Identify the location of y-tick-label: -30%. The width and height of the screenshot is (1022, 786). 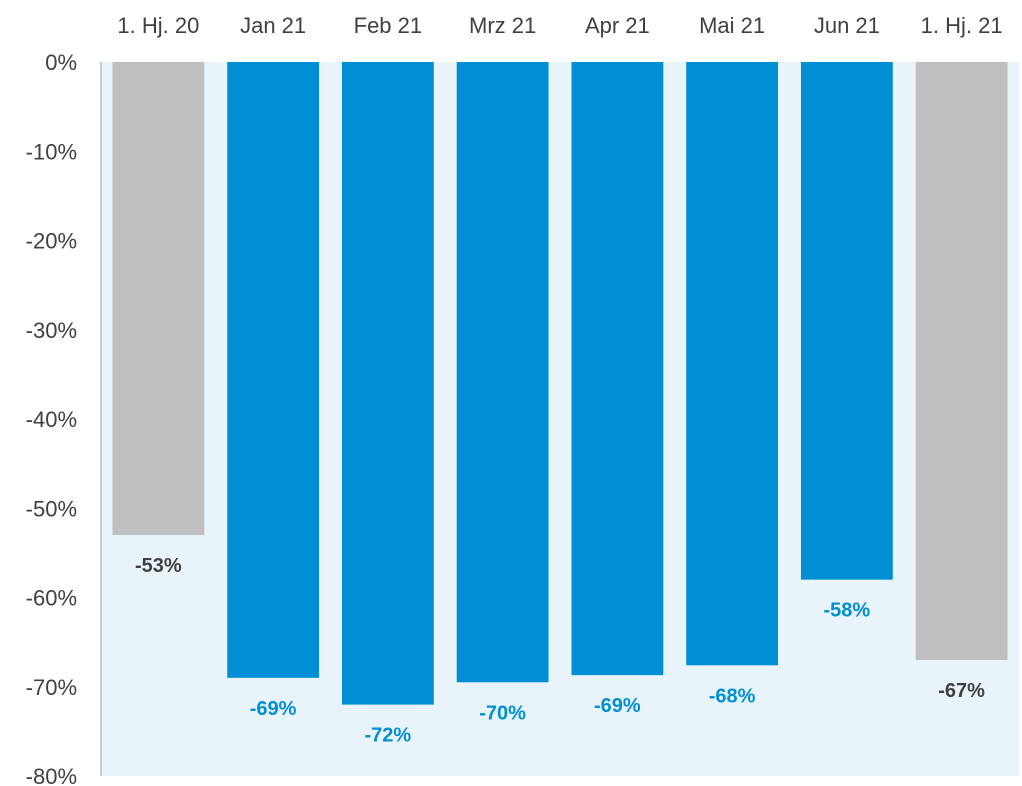
(51, 330).